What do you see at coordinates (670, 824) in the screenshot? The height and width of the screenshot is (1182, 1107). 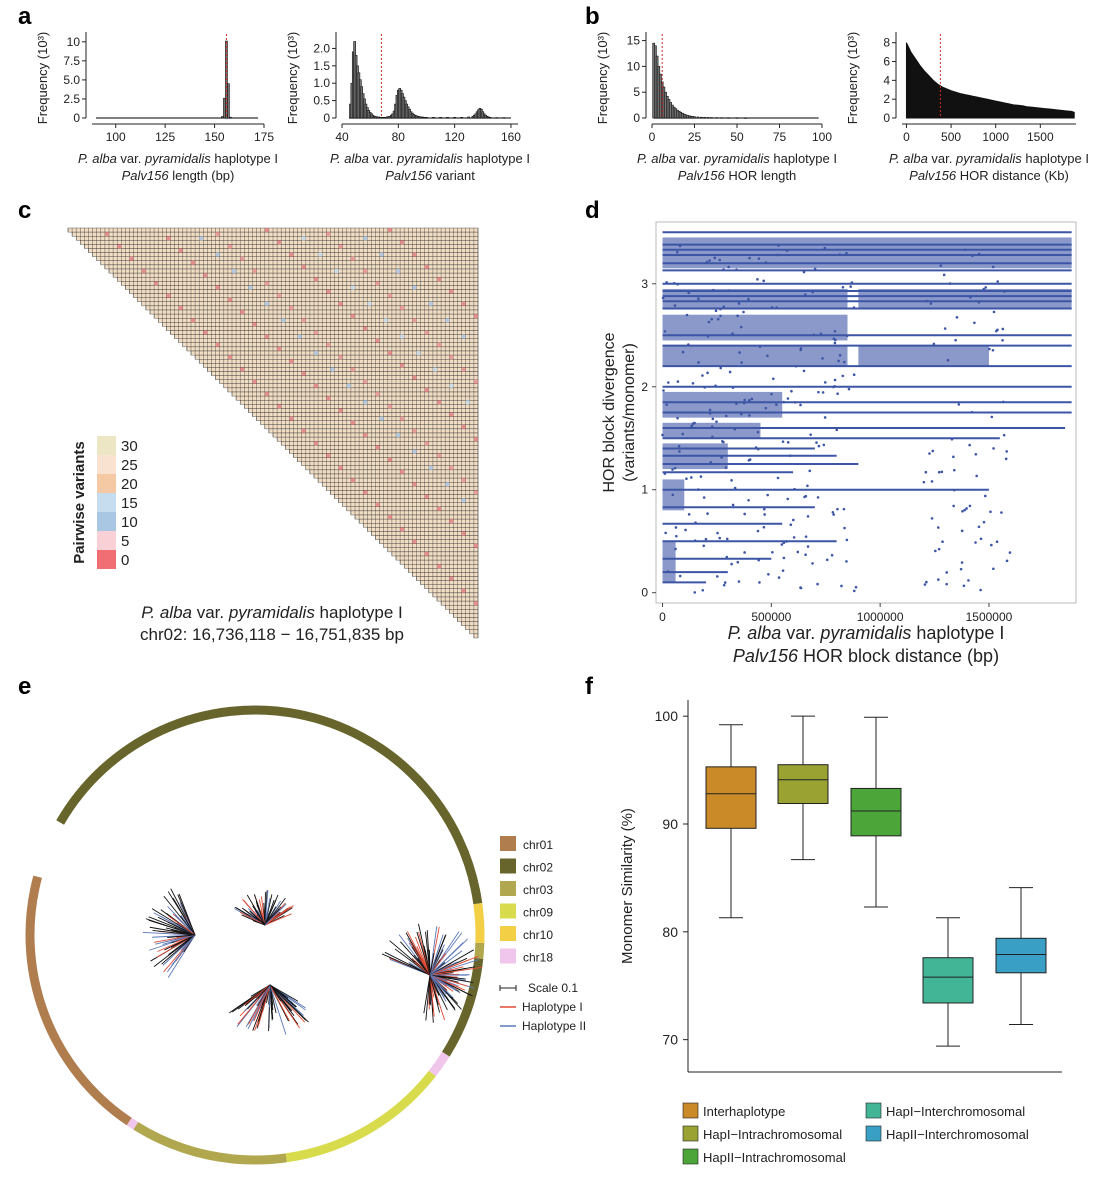 I see `y-tick-label: 90` at bounding box center [670, 824].